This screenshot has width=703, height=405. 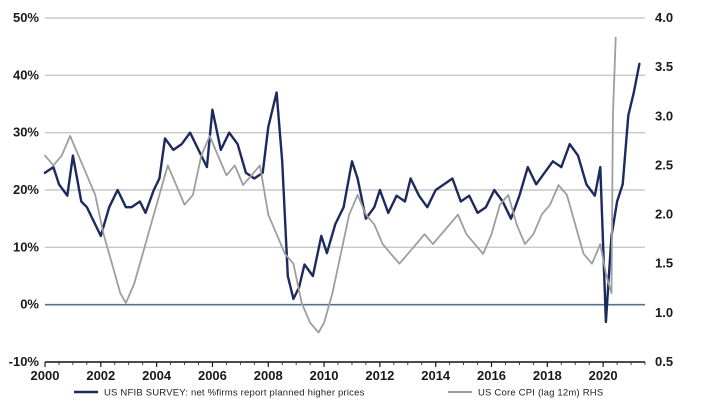 What do you see at coordinates (664, 312) in the screenshot?
I see `y-right-tick-label: 1.0` at bounding box center [664, 312].